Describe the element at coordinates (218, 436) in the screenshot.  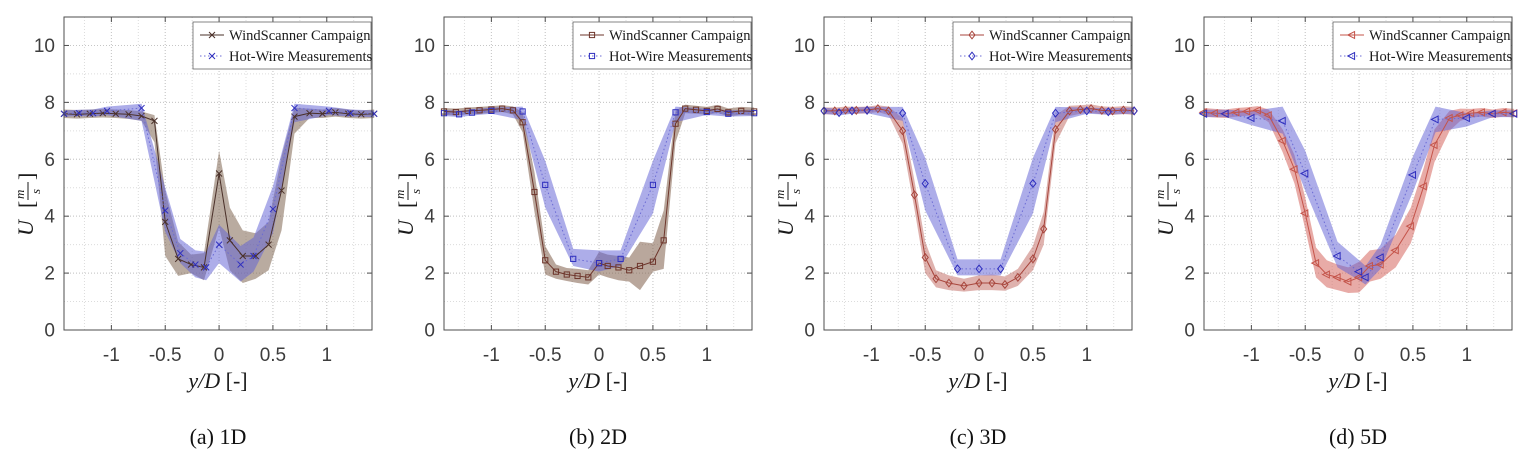
I see `caption-a: (a) 1D` at that location.